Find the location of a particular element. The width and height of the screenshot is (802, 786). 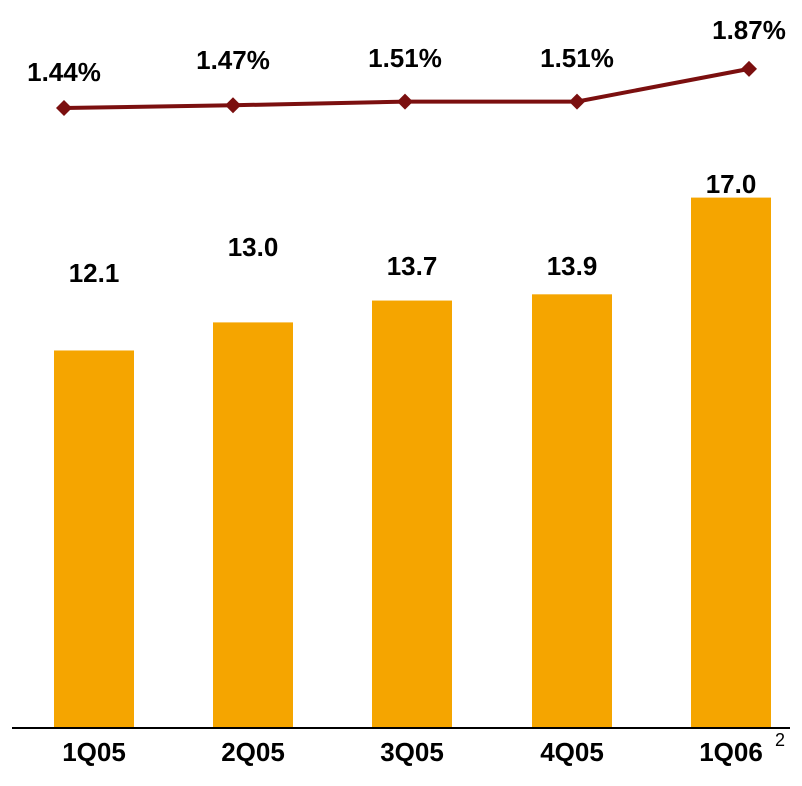

bar-value-label: 17.0 is located at coordinates (731, 184).